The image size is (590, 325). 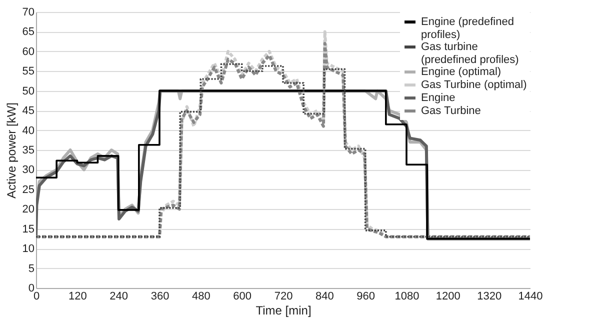 What do you see at coordinates (77, 296) in the screenshot?
I see `x-tick-label: 120` at bounding box center [77, 296].